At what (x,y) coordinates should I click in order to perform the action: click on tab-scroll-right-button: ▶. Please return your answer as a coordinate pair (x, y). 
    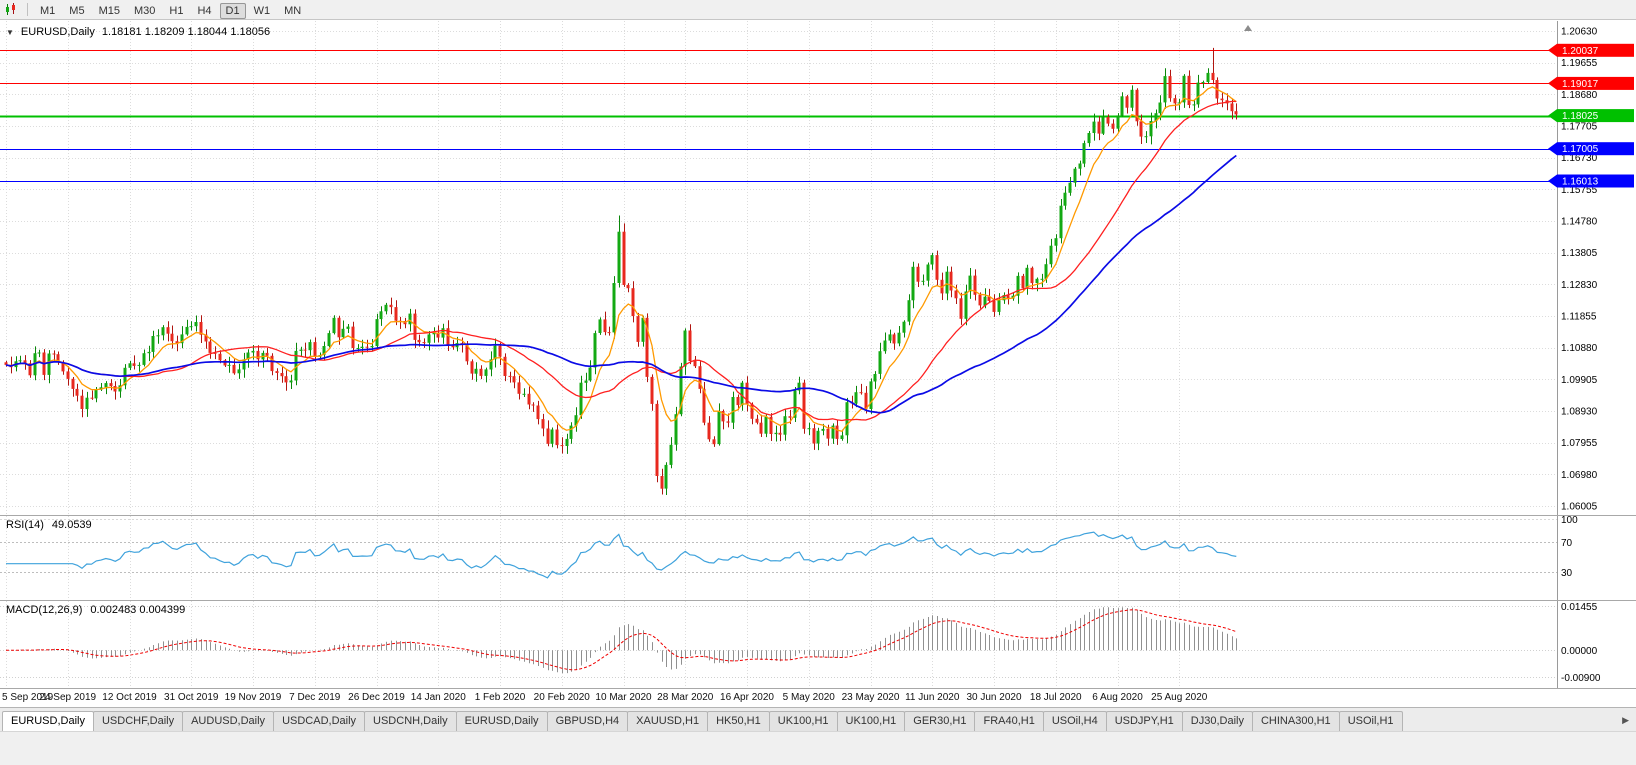
    Looking at the image, I should click on (1625, 720).